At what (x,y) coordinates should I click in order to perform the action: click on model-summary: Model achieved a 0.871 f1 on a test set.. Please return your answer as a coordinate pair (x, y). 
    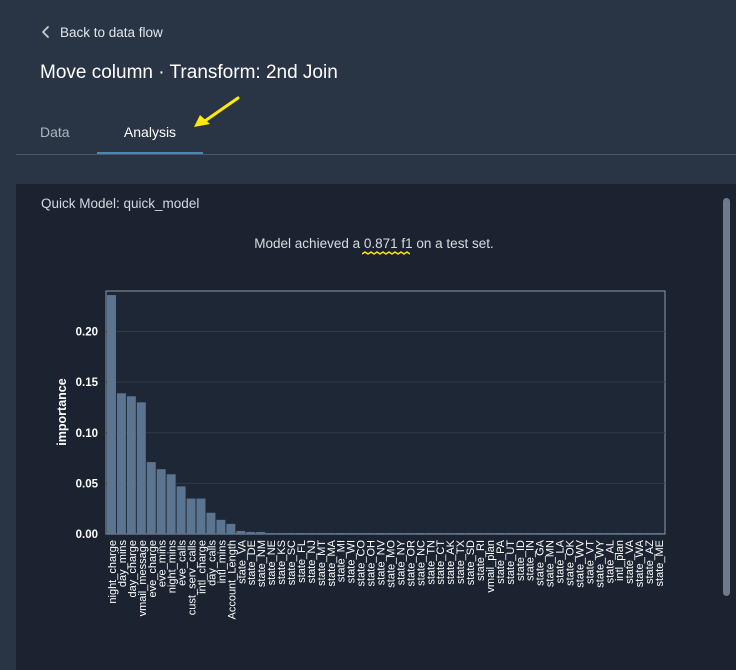
    Looking at the image, I should click on (369, 245).